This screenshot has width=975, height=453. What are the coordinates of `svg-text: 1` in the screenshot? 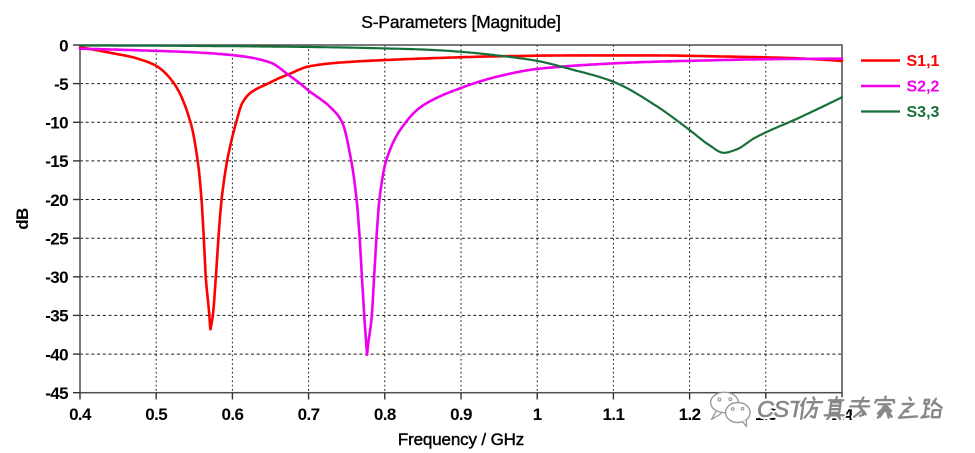 It's located at (537, 414).